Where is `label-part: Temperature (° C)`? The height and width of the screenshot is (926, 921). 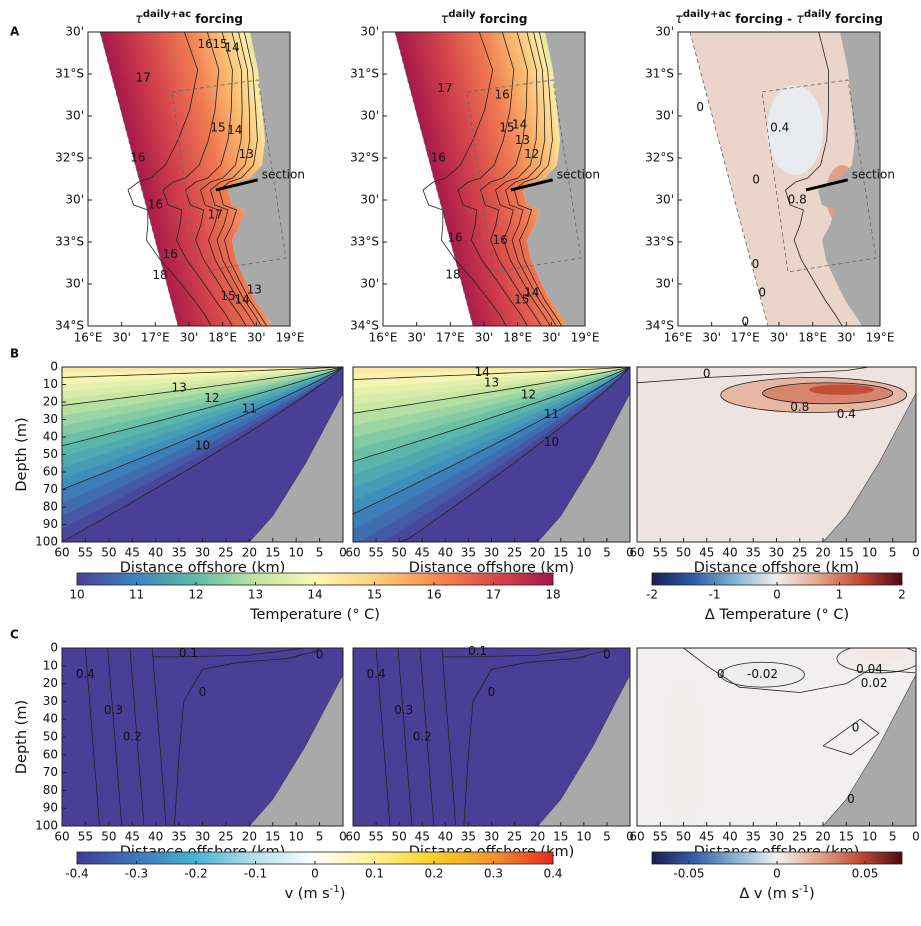 label-part: Temperature (° C) is located at coordinates (314, 615).